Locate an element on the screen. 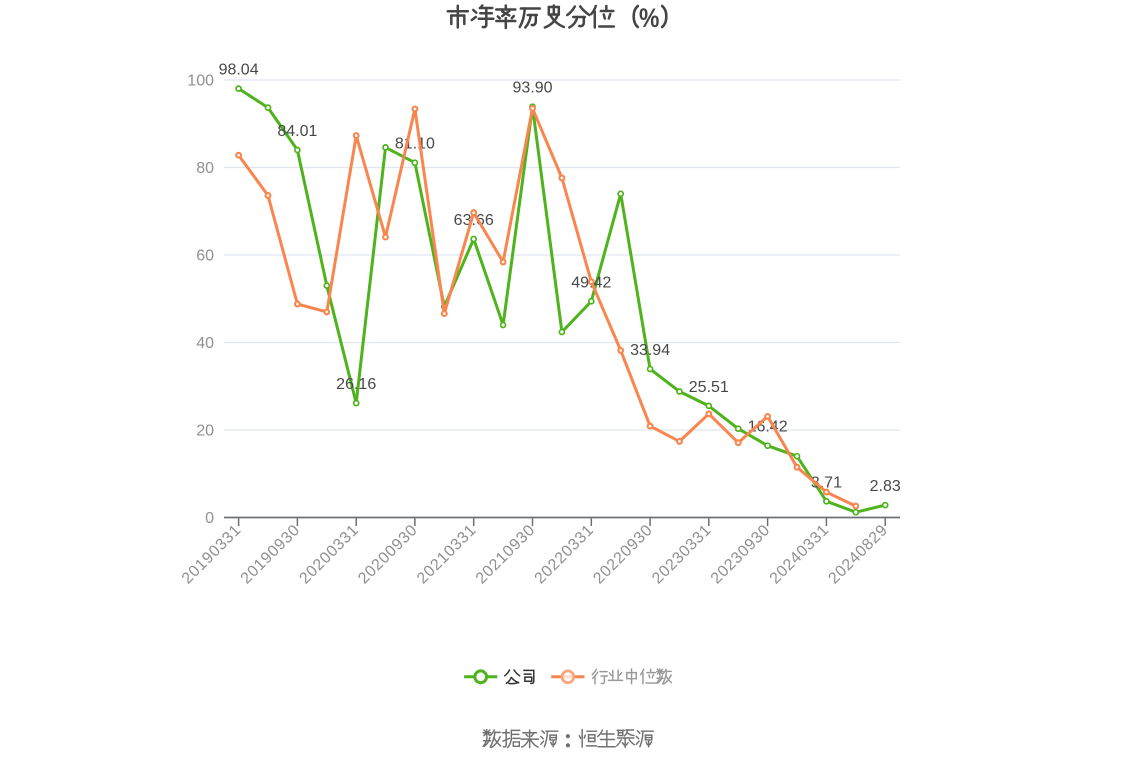  svg-text: 60 is located at coordinates (205, 256).